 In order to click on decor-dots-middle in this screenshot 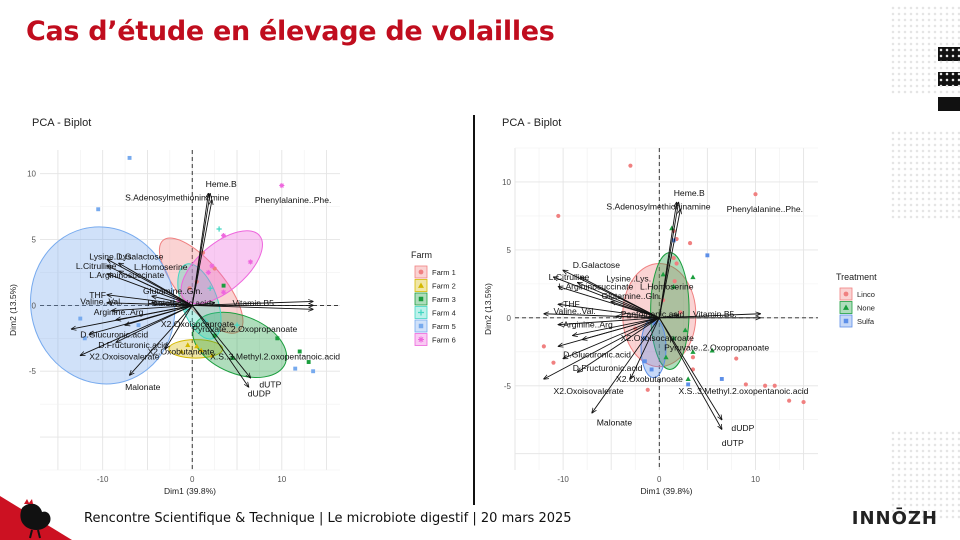, I will do `click(925, 175)`.